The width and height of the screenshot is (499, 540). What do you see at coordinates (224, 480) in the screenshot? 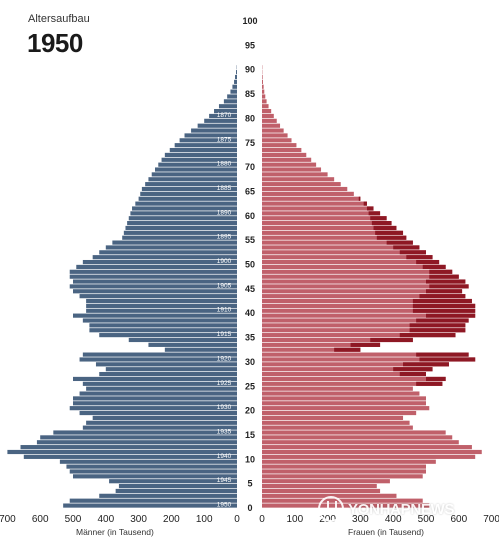
I see `birth-year-label: 1945` at bounding box center [224, 480].